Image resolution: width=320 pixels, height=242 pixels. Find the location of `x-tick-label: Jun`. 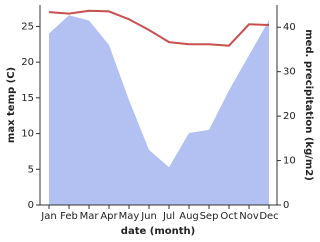

x-tick-label: Jun is located at coordinates (148, 216).